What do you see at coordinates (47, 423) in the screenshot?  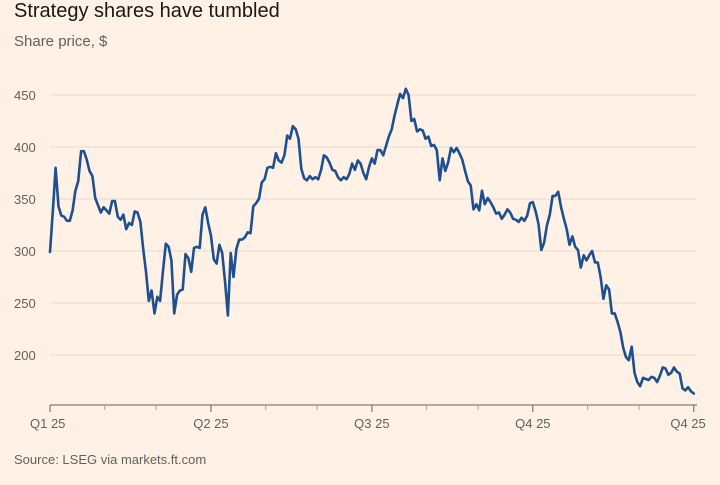 I see `x-tick-label: Q1 25` at bounding box center [47, 423].